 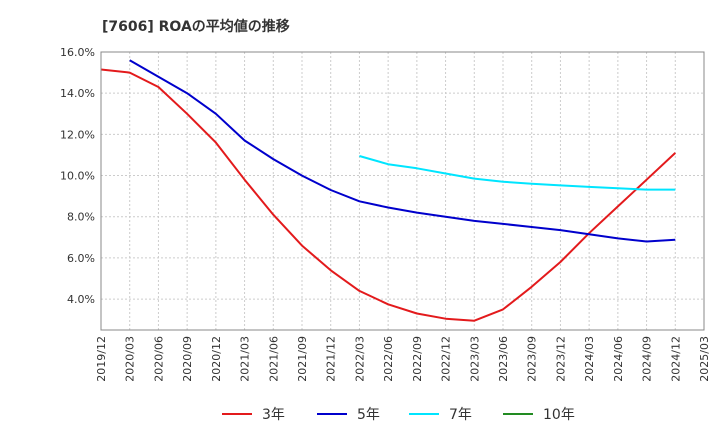 What do you see at coordinates (245, 359) in the screenshot?
I see `x-tick-label: 2021/03` at bounding box center [245, 359].